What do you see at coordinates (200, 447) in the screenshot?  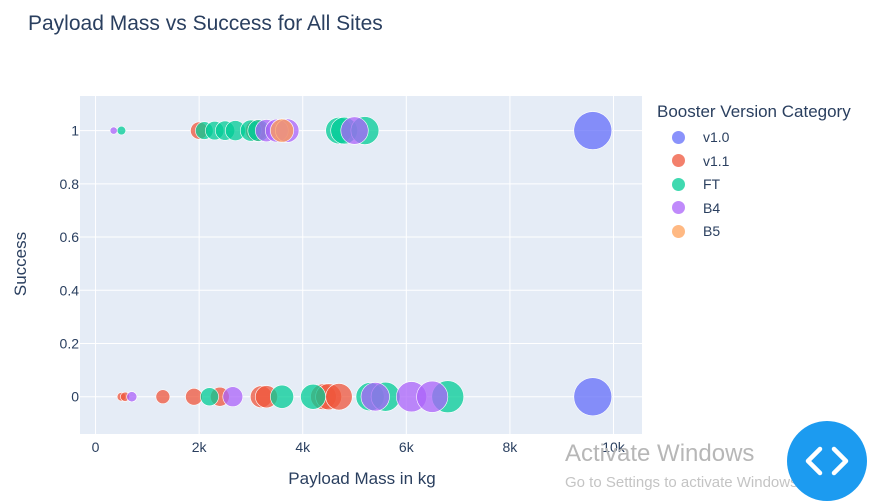 I see `x-tick-label: 2k` at bounding box center [200, 447].